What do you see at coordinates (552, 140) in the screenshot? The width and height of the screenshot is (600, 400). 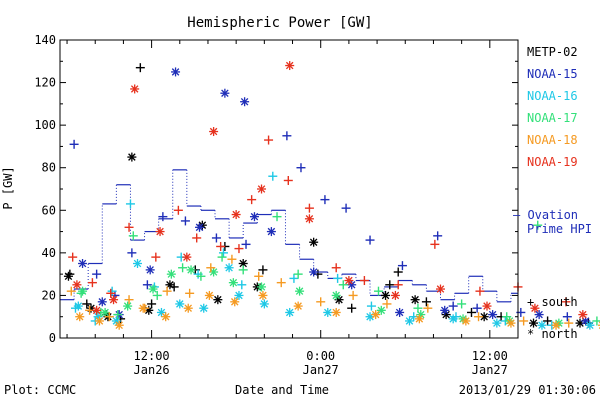 I see `legend-entry-noaa-18: NOAA-18` at bounding box center [552, 140].